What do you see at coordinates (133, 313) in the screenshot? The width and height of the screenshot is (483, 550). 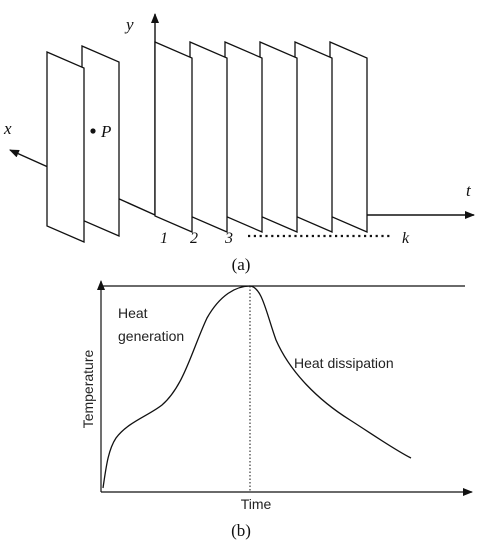 I see `annotation-heat-generation-1: Heat` at bounding box center [133, 313].